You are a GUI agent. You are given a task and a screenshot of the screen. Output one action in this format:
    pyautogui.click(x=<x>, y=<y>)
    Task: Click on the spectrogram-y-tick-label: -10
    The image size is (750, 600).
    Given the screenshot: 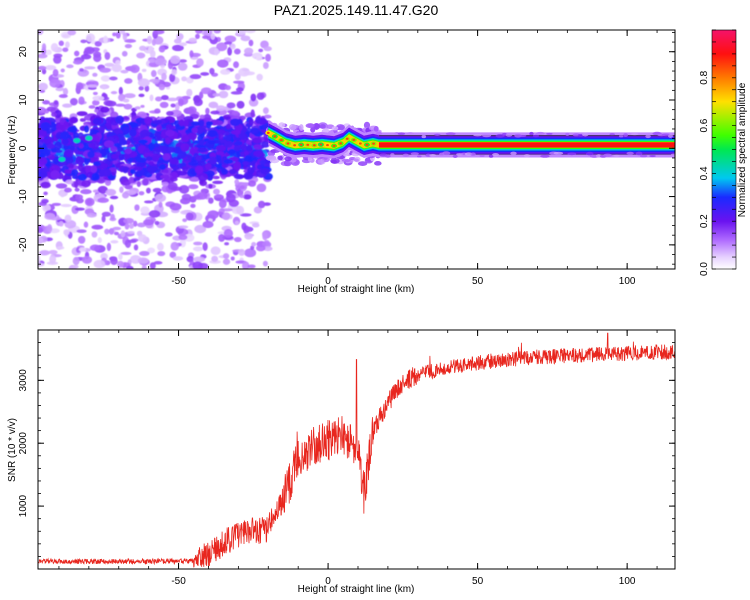 What is the action you would take?
    pyautogui.click(x=23, y=196)
    